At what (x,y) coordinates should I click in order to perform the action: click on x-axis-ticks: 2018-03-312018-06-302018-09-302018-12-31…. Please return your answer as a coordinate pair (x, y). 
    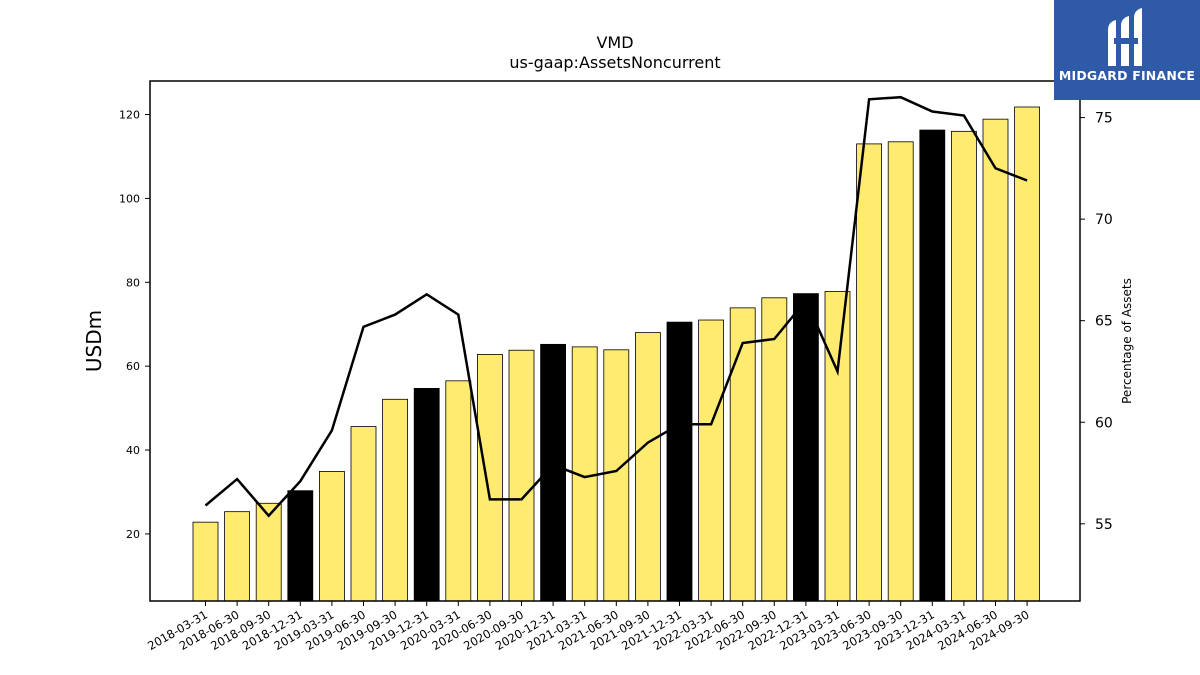
    Looking at the image, I should click on (588, 627).